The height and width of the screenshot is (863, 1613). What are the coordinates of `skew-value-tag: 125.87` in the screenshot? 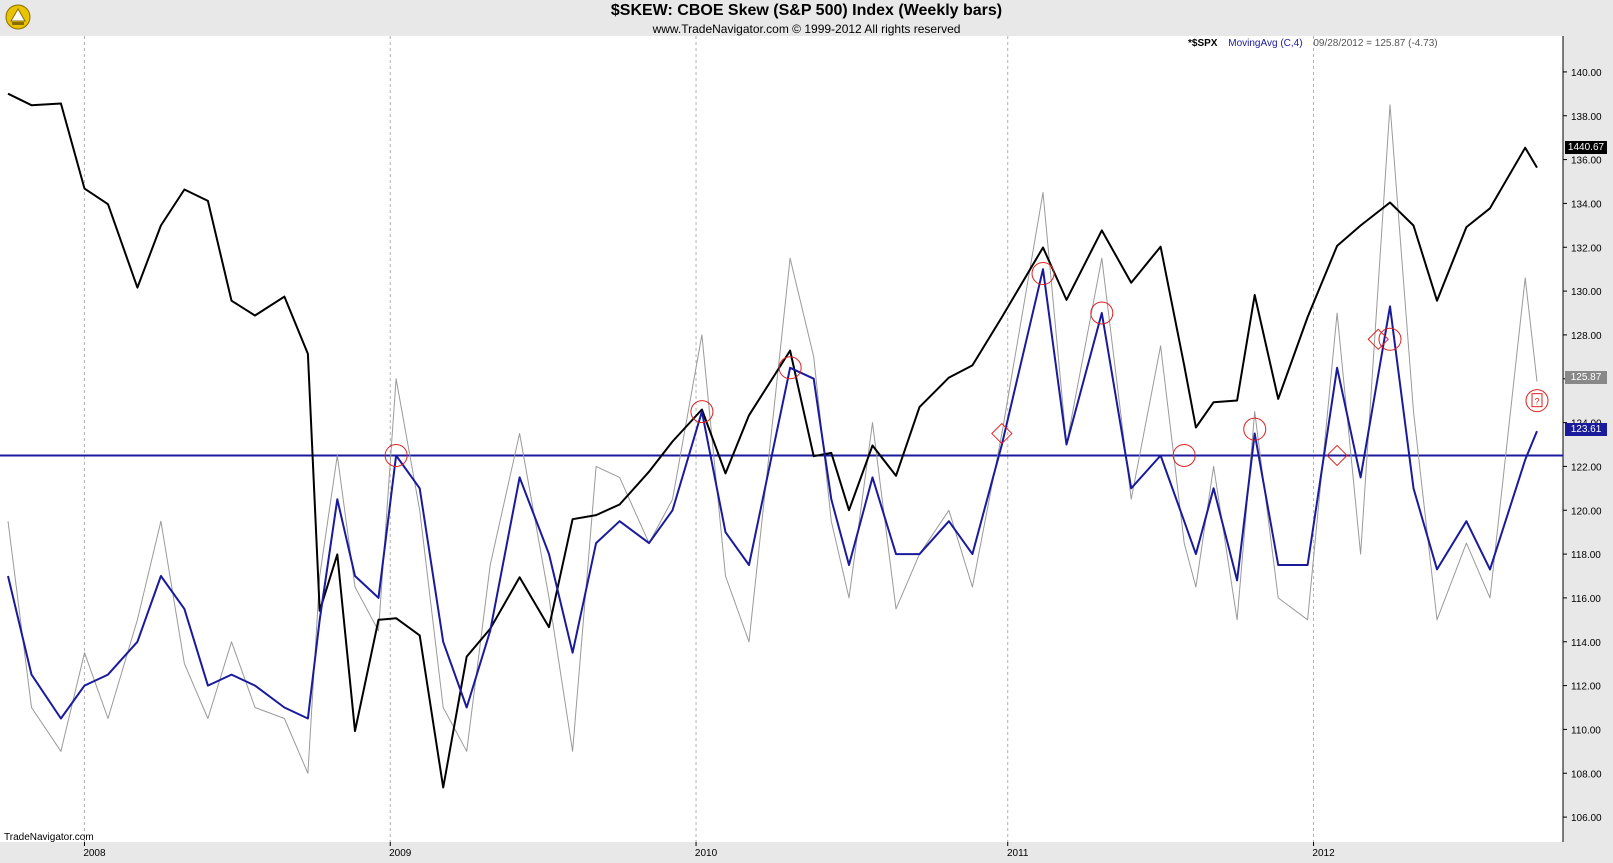 It's located at (1586, 377).